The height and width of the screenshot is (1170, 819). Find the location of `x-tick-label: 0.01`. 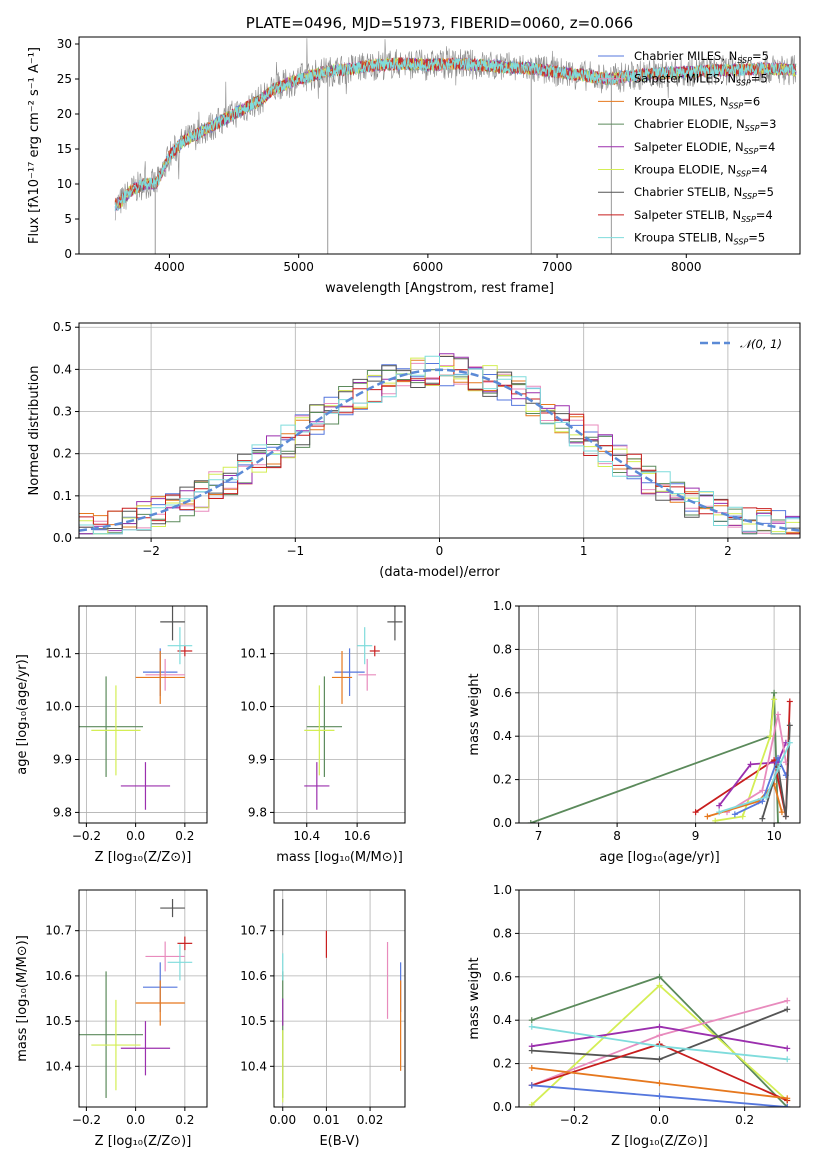

x-tick-label: 0.01 is located at coordinates (326, 1120).